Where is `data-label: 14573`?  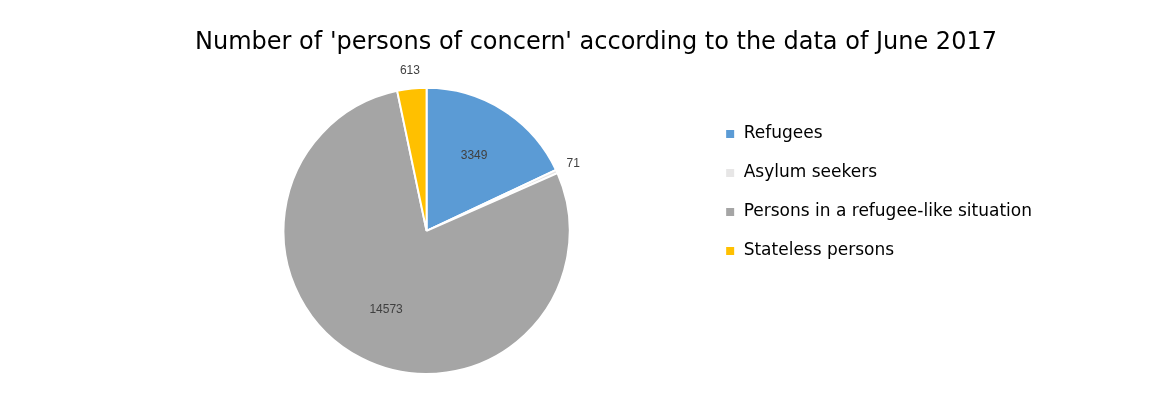
data-label: 14573 is located at coordinates (386, 309).